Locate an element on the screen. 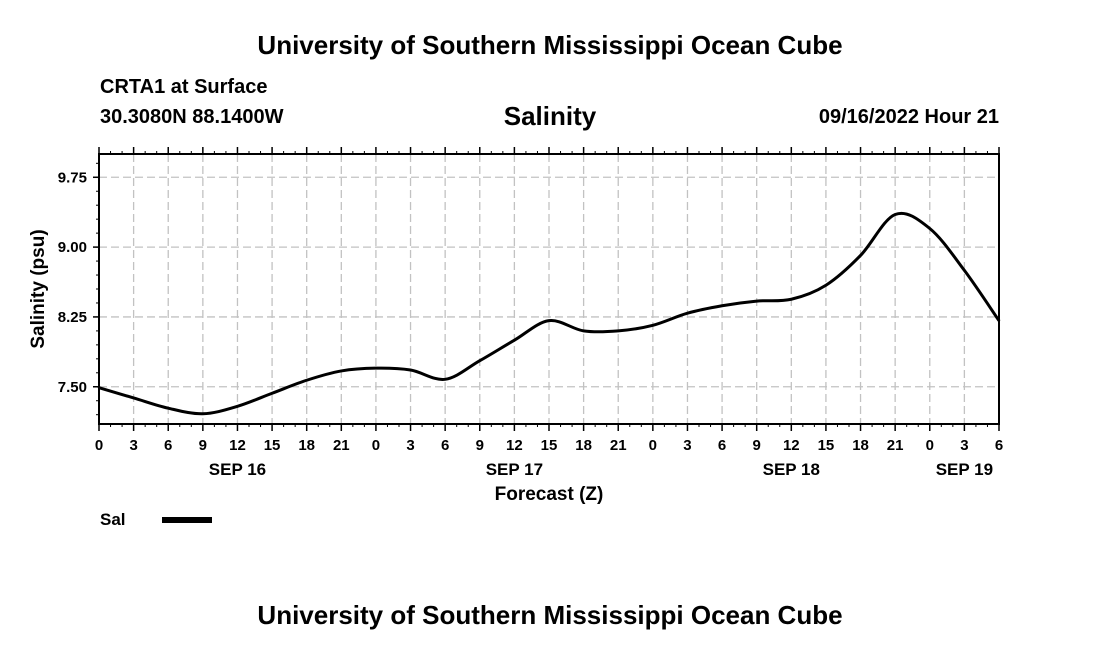 The image size is (1100, 650). y-tick-label: 8.25 is located at coordinates (72, 317).